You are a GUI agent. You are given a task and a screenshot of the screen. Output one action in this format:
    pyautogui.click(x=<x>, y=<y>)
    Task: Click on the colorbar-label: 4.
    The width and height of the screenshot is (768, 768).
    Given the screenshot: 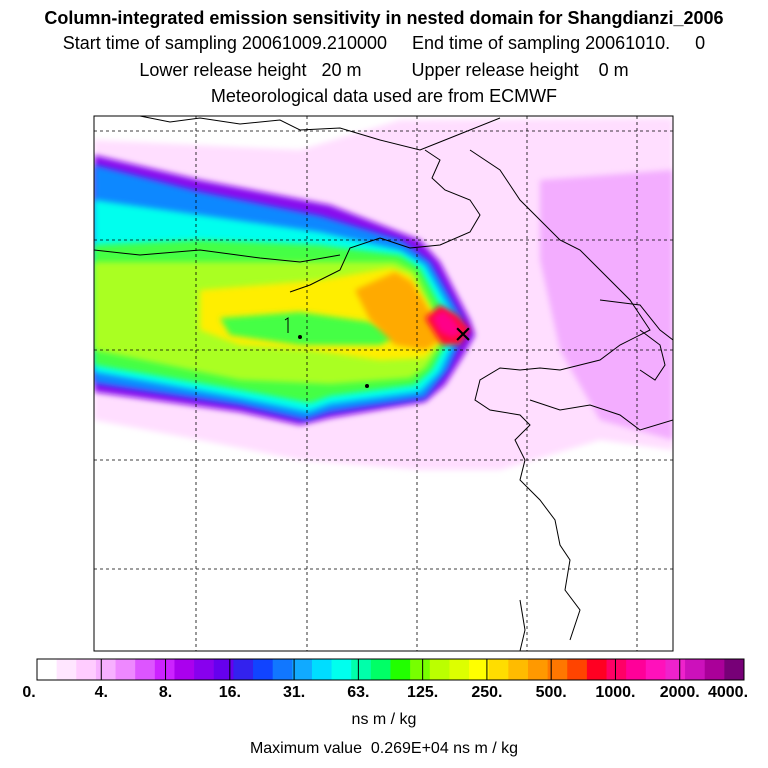 What is the action you would take?
    pyautogui.click(x=101, y=692)
    